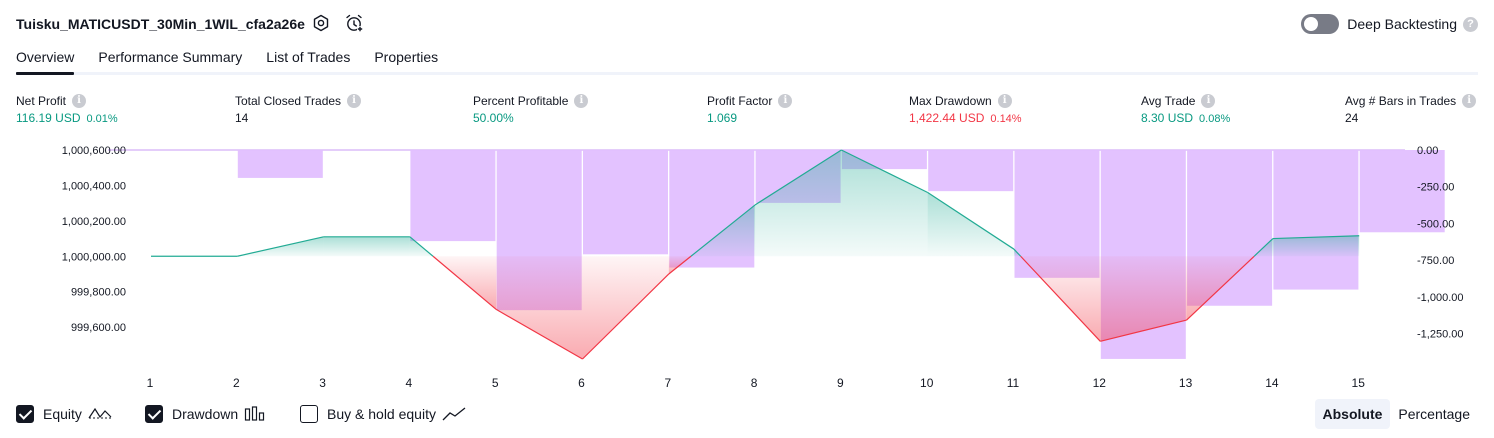 The width and height of the screenshot is (1494, 438). What do you see at coordinates (1168, 101) in the screenshot?
I see `metric-label: Avg Trade` at bounding box center [1168, 101].